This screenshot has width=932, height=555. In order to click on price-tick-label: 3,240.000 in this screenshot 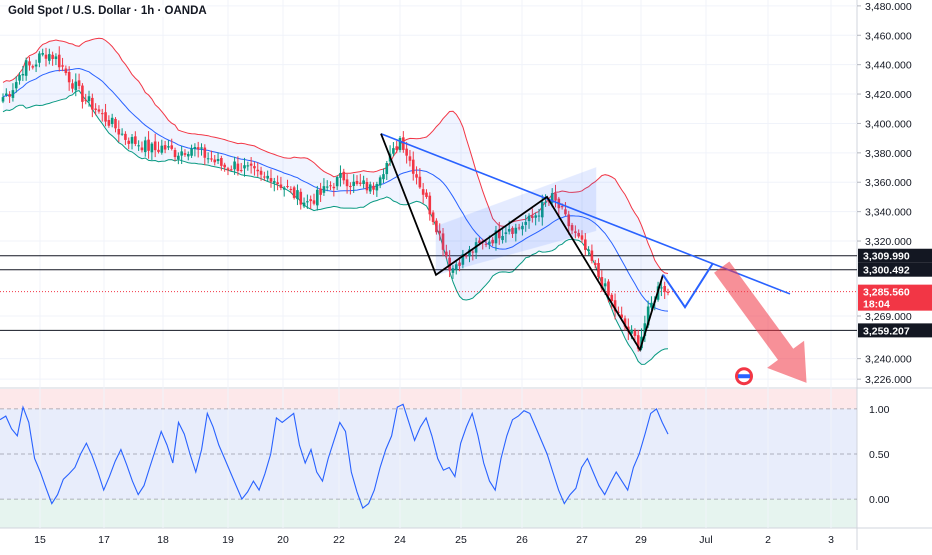, I will do `click(888, 360)`.